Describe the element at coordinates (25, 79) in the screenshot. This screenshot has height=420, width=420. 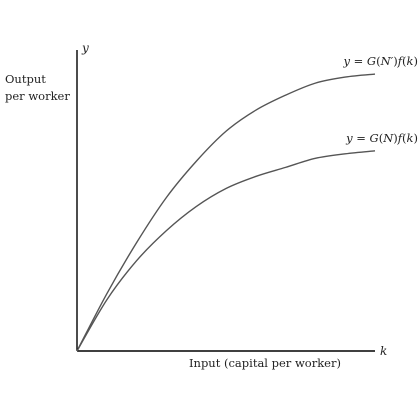
I see `y-axis-label-line-1: Output` at that location.